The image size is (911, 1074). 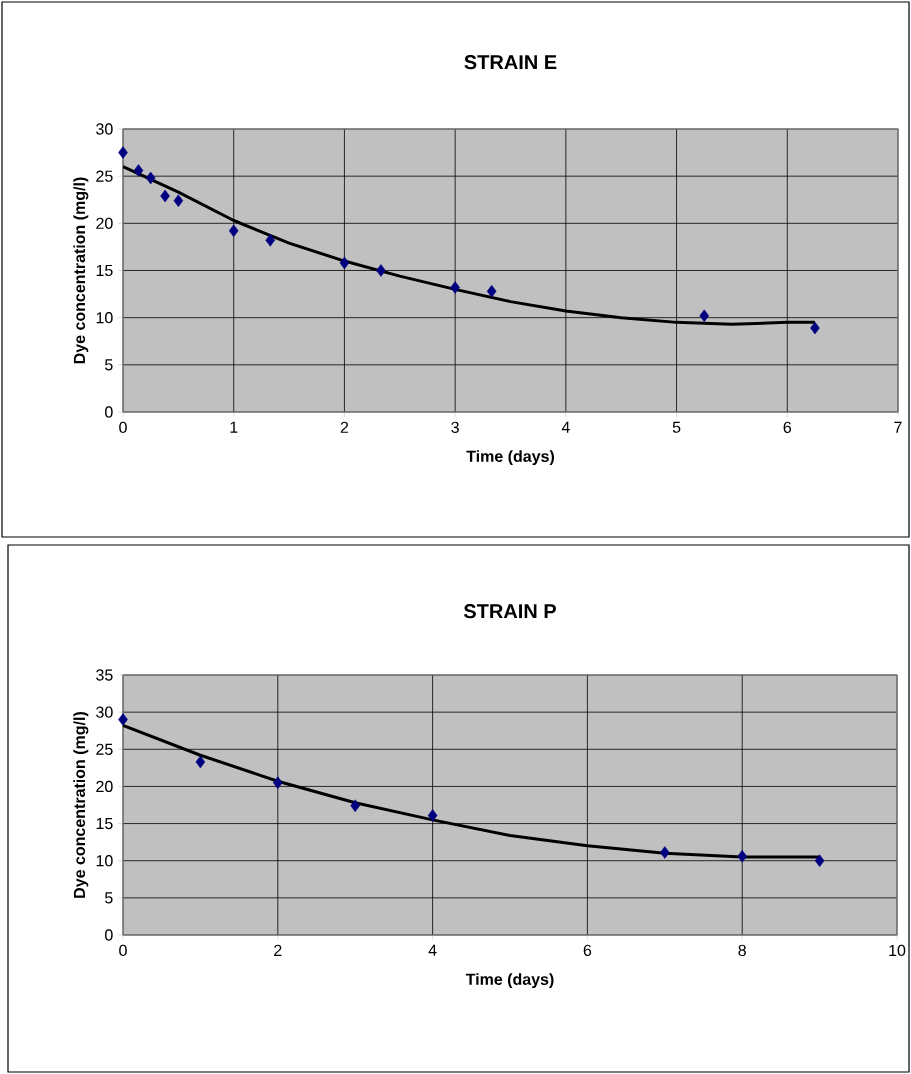 I want to click on x-tick-label: 3, so click(x=455, y=427).